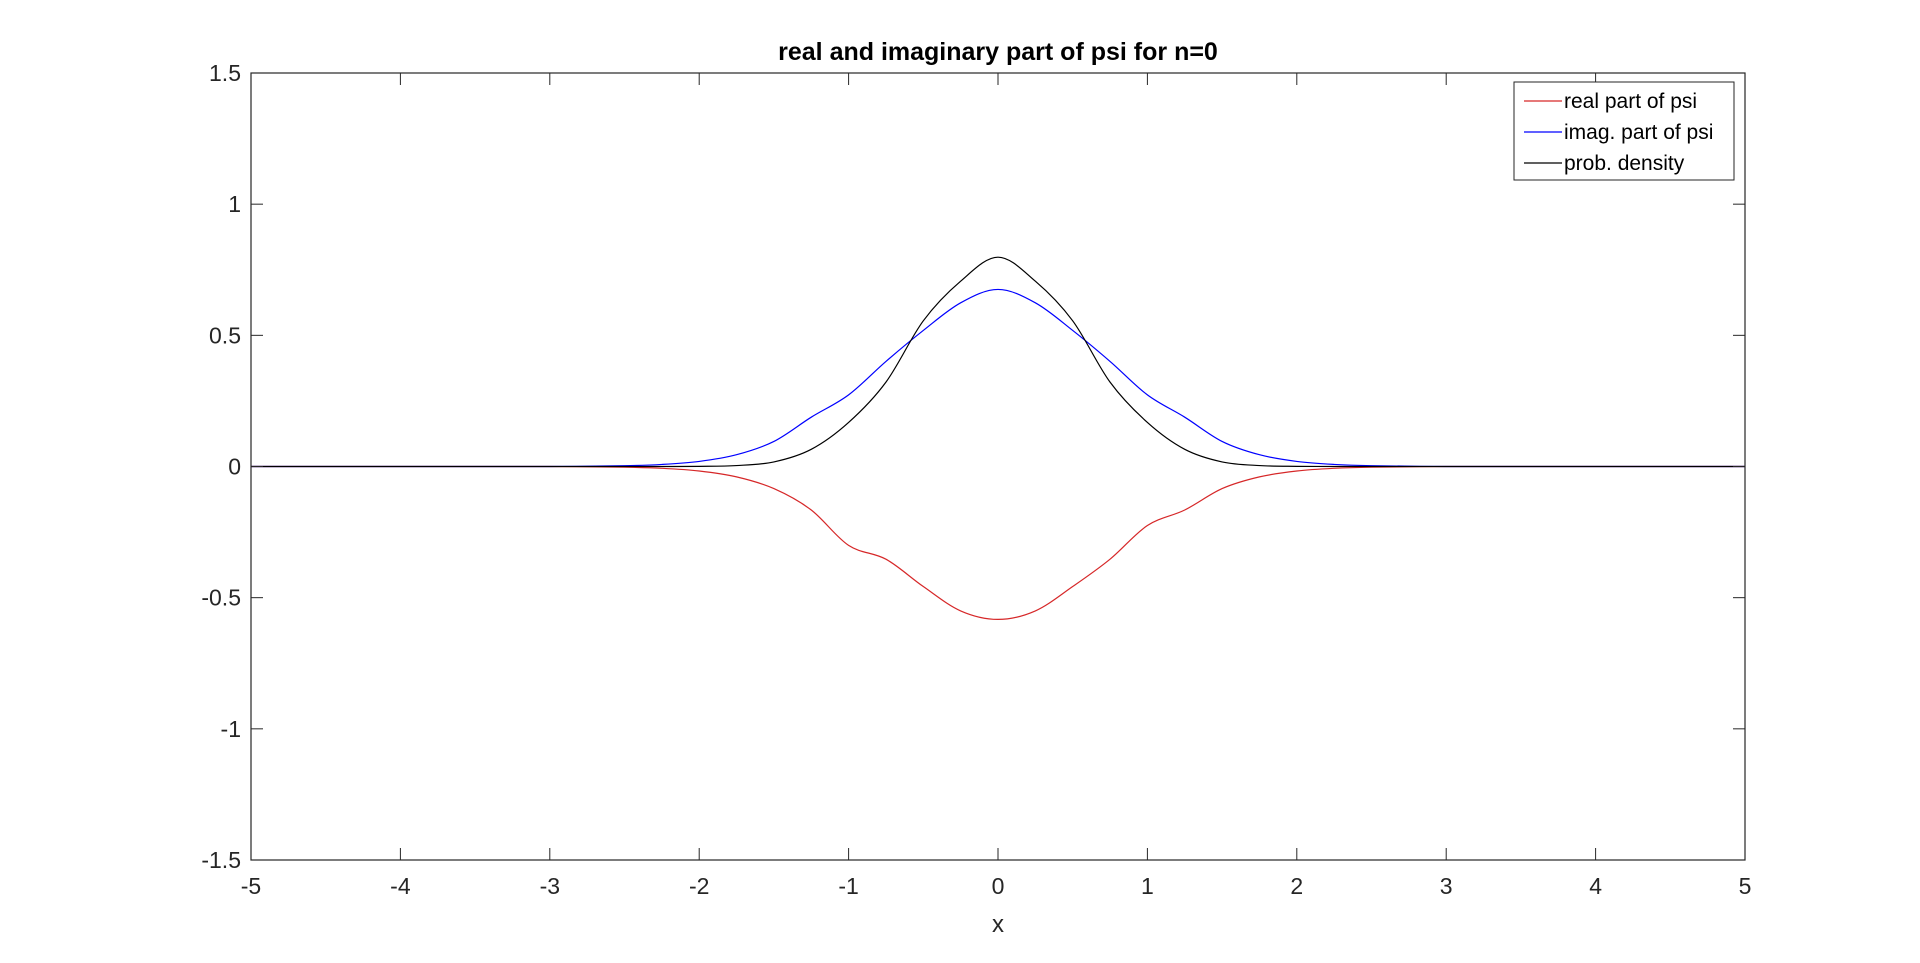  I want to click on legend-box, so click(1624, 131).